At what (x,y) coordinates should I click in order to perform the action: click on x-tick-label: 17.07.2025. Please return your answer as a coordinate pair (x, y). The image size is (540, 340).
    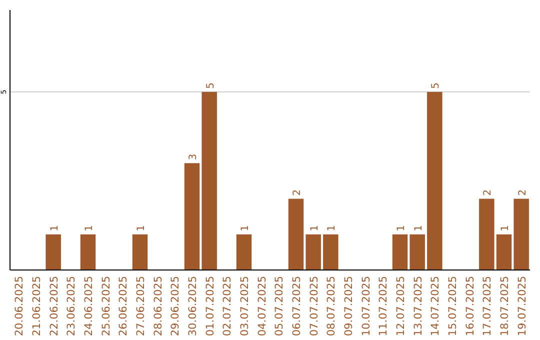
    Looking at the image, I should click on (488, 306).